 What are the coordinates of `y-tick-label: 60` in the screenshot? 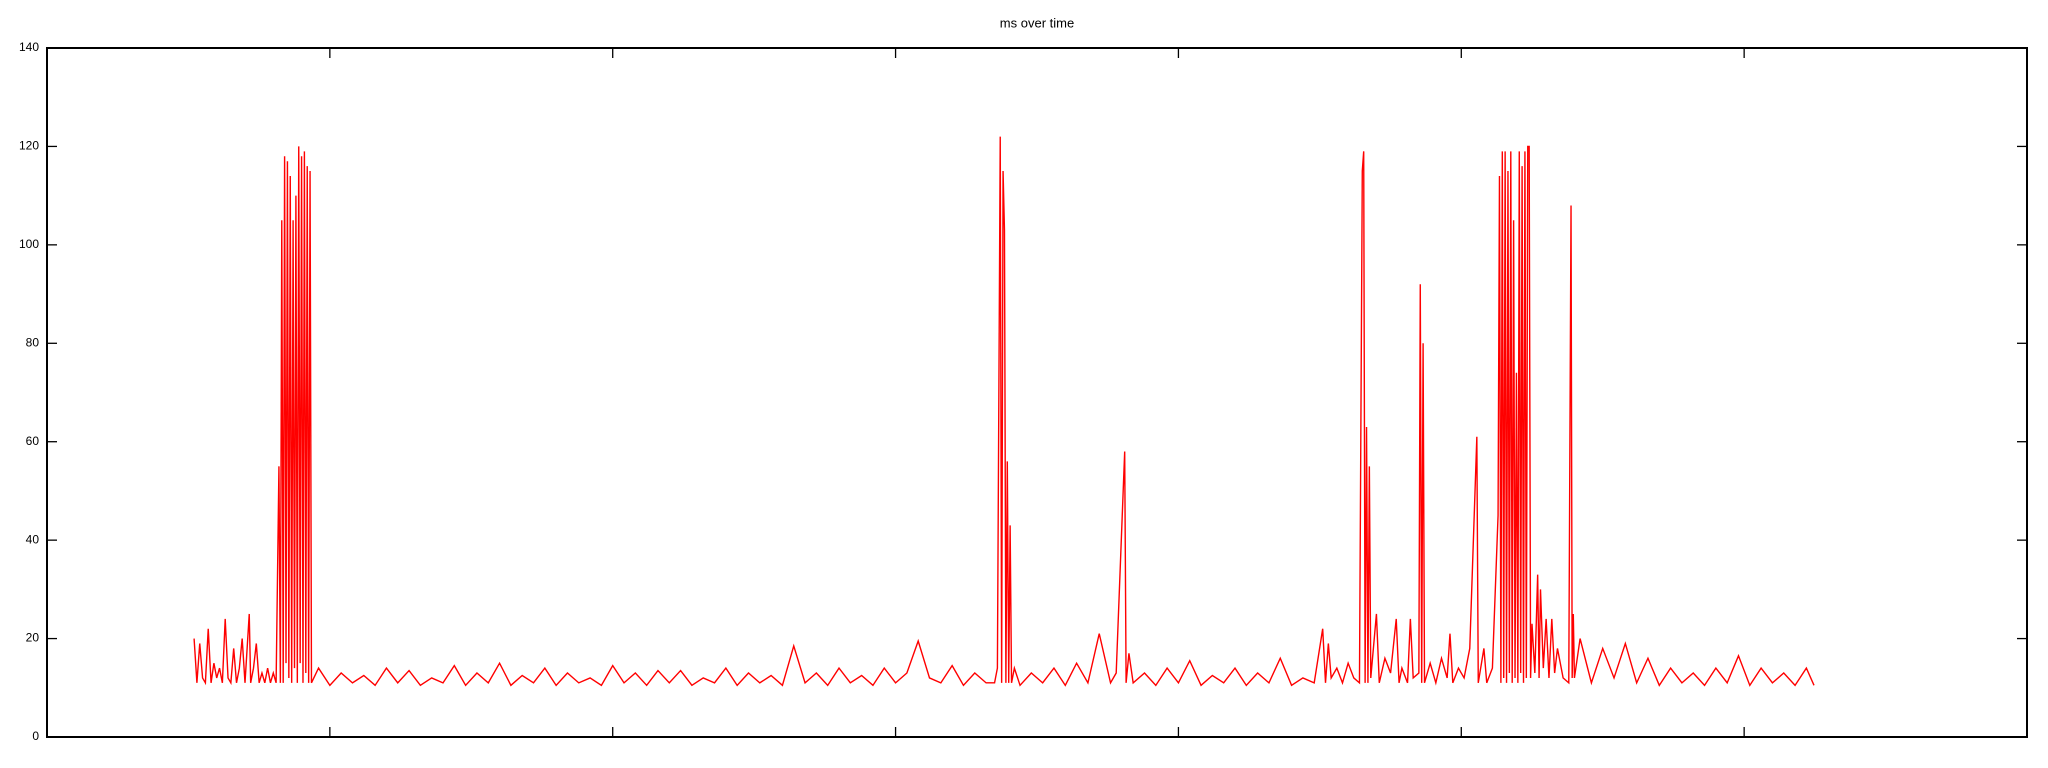 It's located at (33, 441).